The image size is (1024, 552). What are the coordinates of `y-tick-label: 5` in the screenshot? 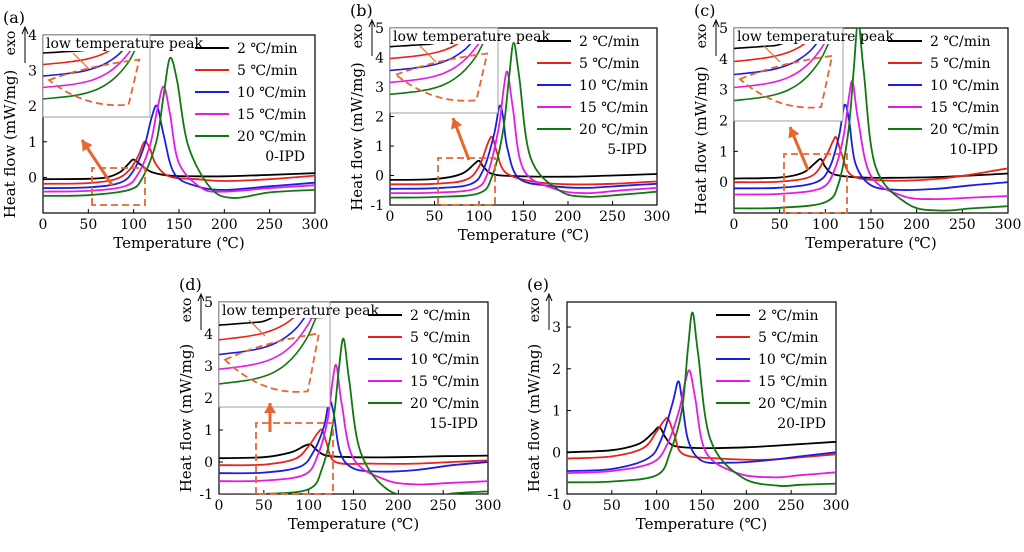 It's located at (208, 303).